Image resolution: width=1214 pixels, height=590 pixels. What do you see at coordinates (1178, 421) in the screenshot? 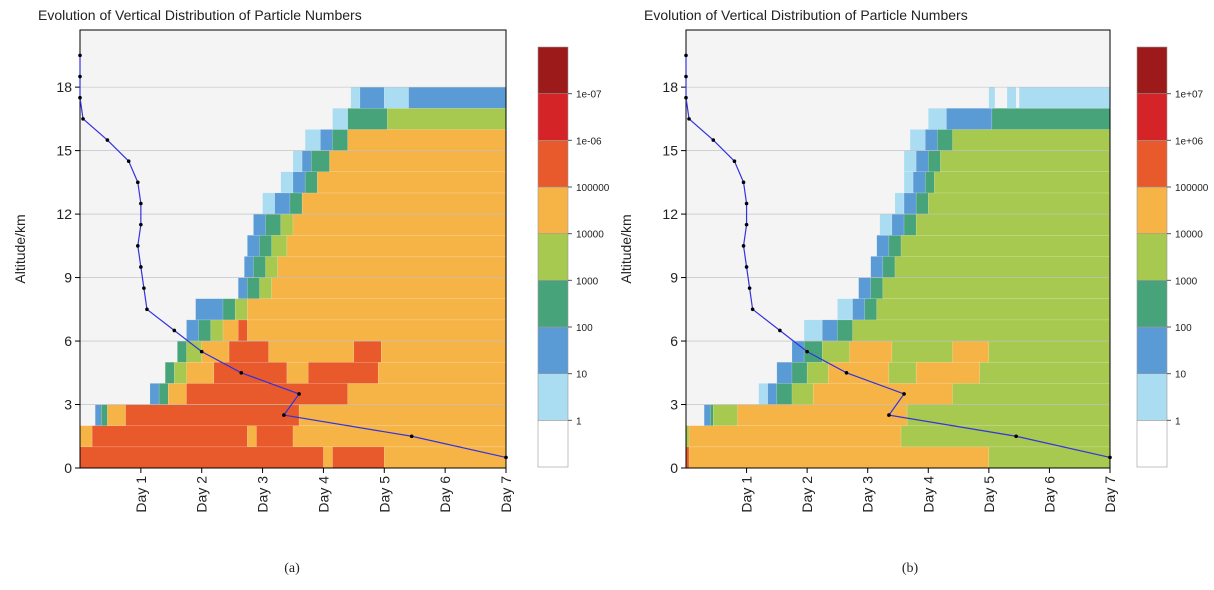
I see `colorbar-label: 1` at bounding box center [1178, 421].